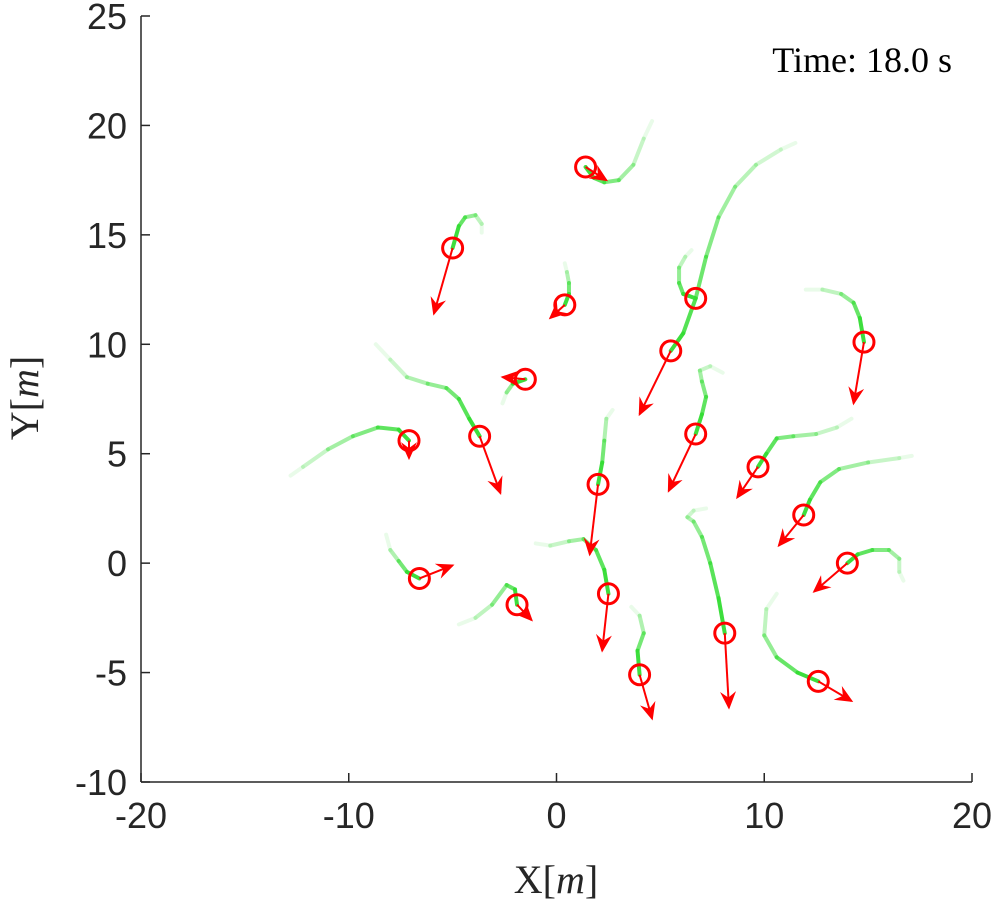  What do you see at coordinates (141, 815) in the screenshot?
I see `x-tick-label: -20` at bounding box center [141, 815].